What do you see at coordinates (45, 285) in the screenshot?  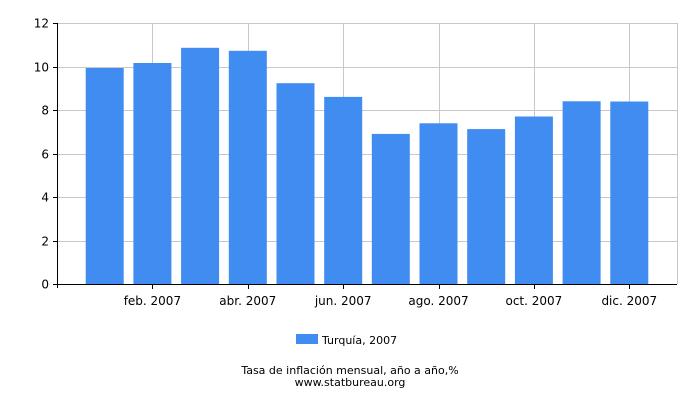 I see `y-tick-label: 0` at bounding box center [45, 285].